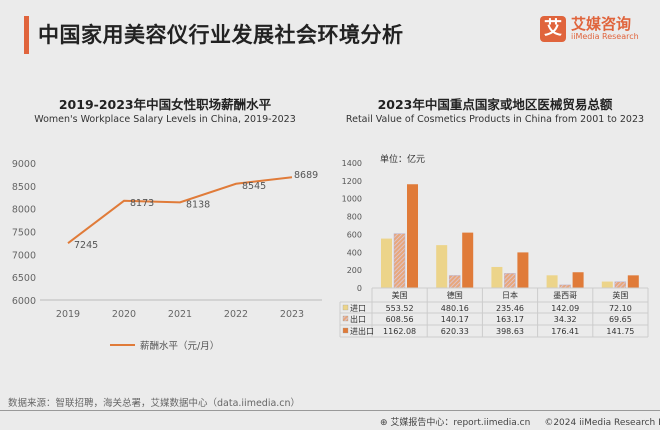  What do you see at coordinates (180, 314) in the screenshot?
I see `x-tick-label: 2021` at bounding box center [180, 314].